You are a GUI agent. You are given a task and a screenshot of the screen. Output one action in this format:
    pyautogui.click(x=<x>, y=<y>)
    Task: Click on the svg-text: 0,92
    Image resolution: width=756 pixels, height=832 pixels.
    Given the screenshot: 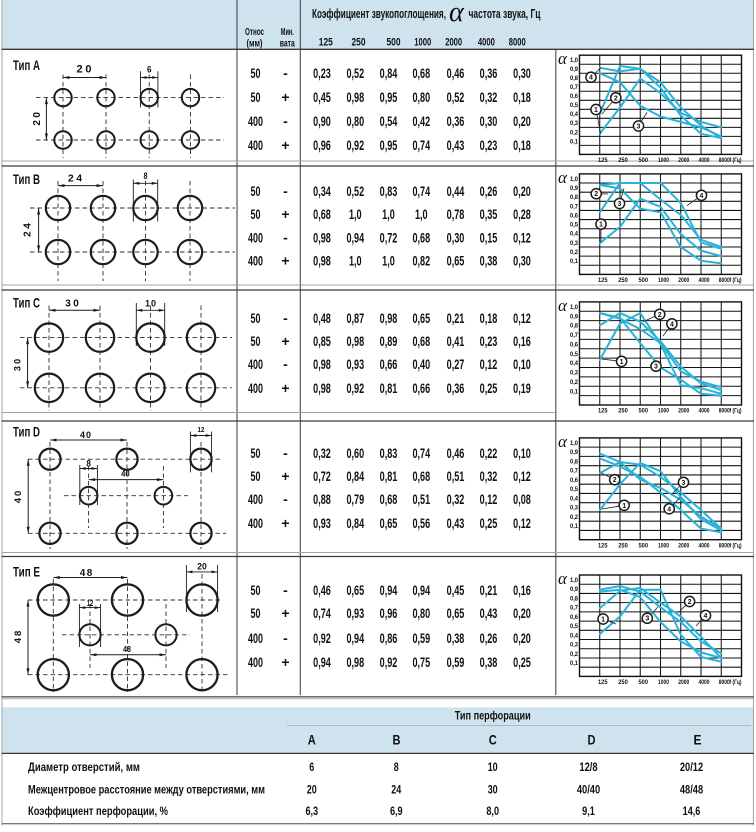 What is the action you would take?
    pyautogui.click(x=355, y=145)
    